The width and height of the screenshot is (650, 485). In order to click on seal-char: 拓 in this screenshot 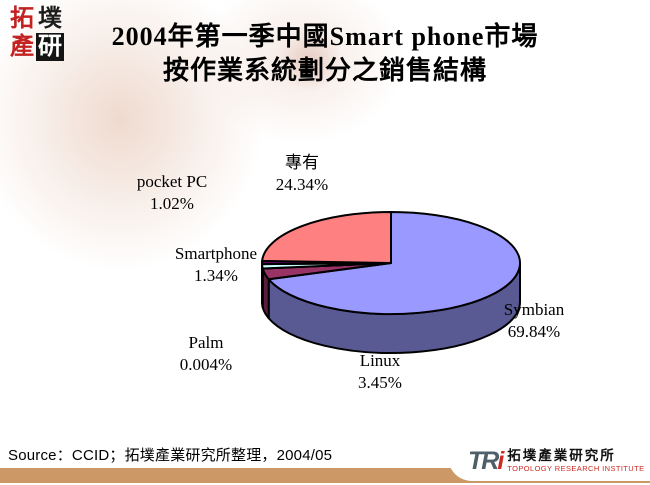, I will do `click(22, 19)`.